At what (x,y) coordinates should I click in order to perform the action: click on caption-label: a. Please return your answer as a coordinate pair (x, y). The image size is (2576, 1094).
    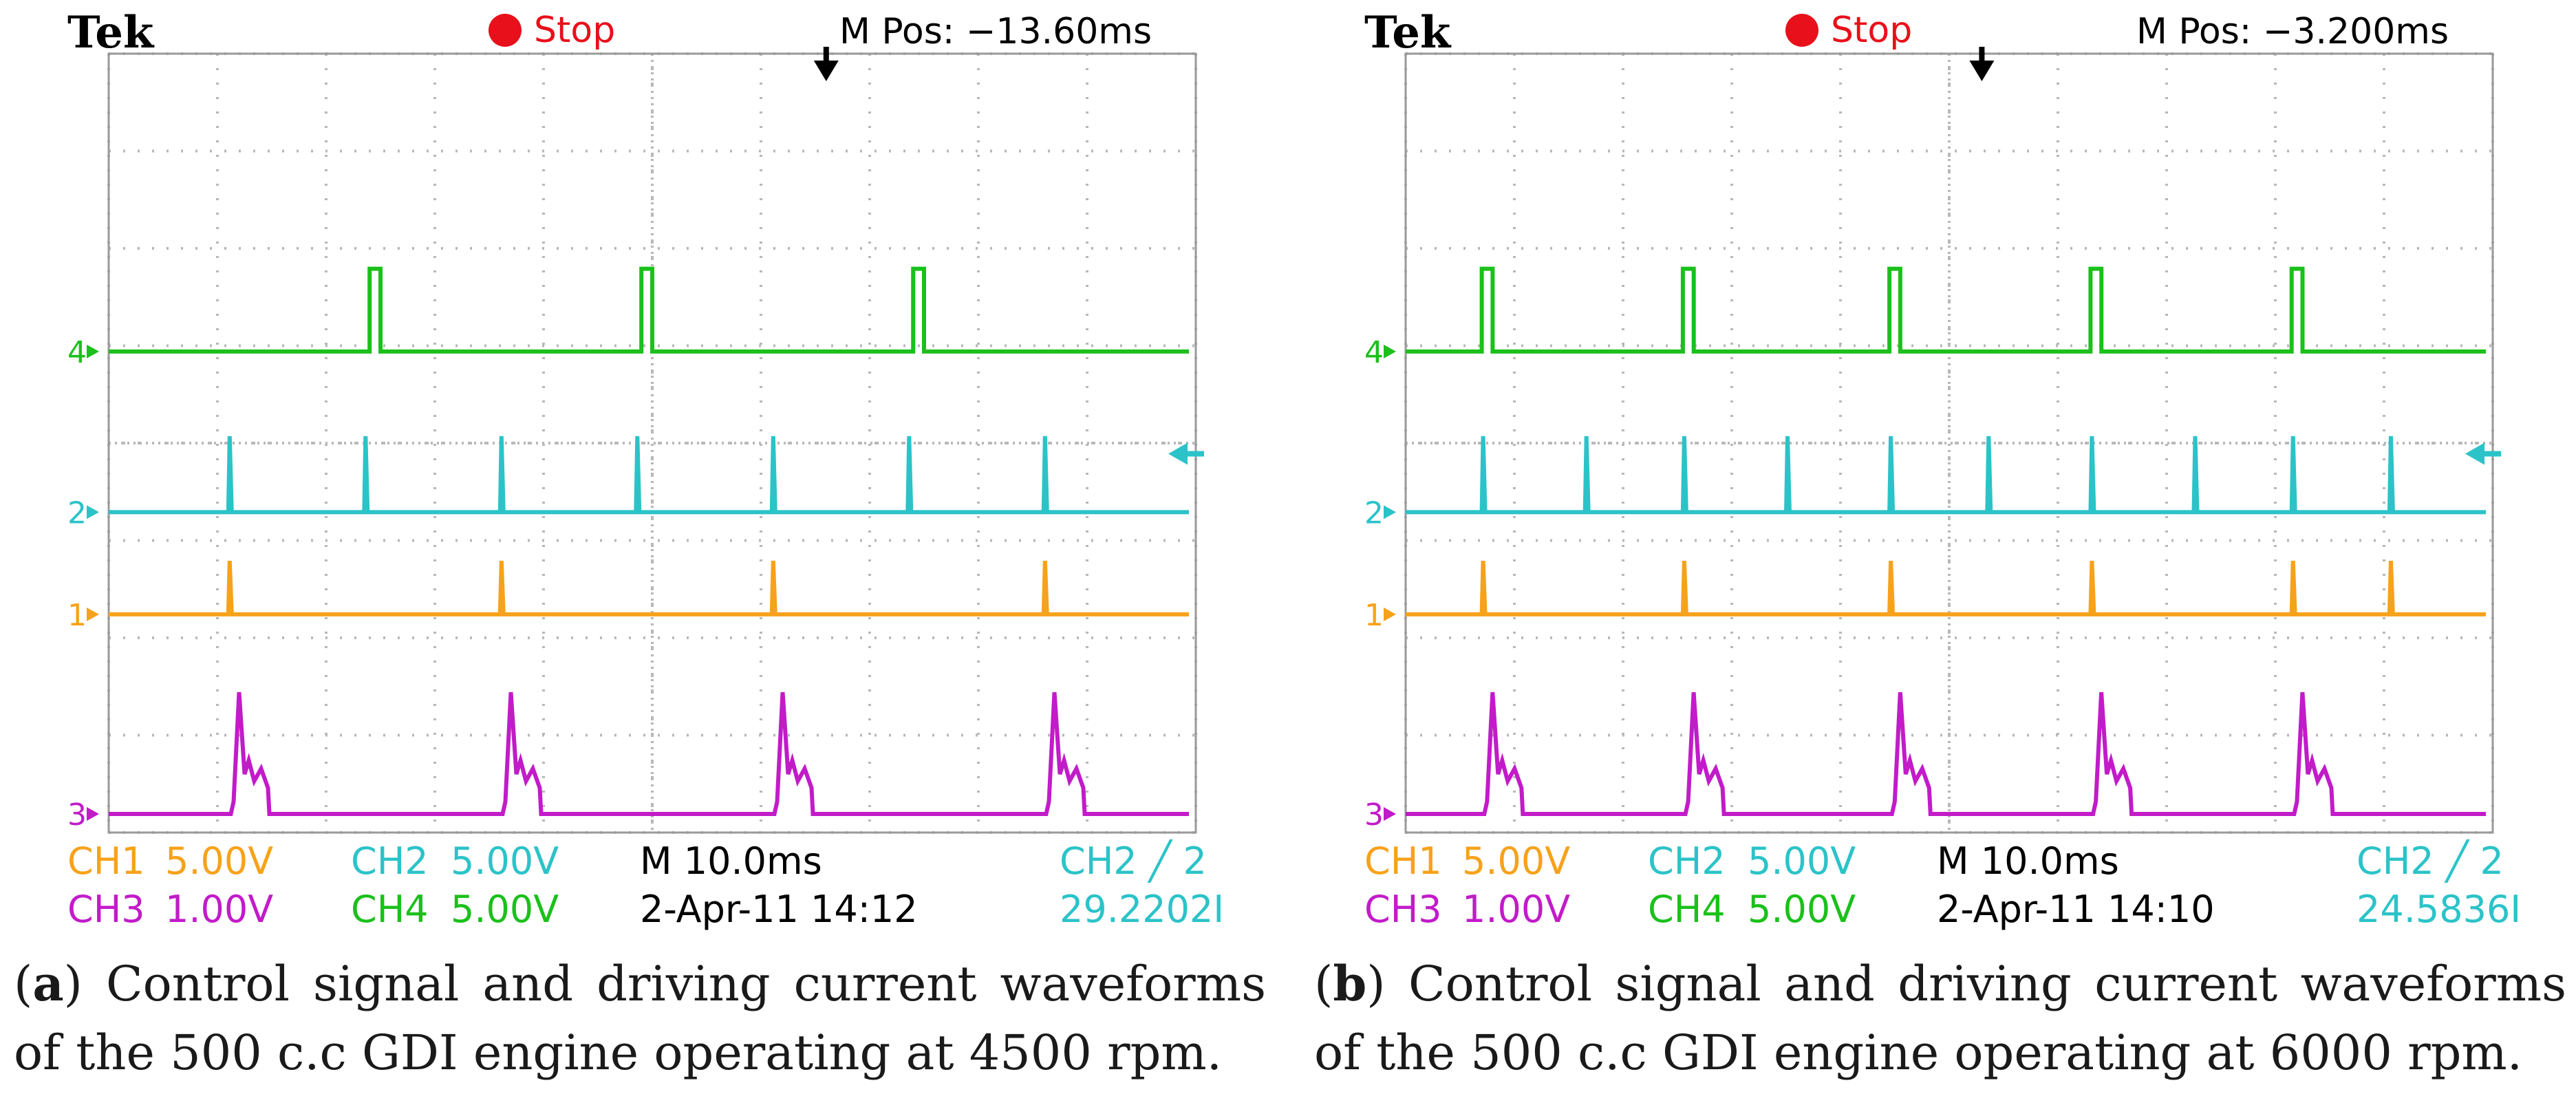
    Looking at the image, I should click on (48, 983).